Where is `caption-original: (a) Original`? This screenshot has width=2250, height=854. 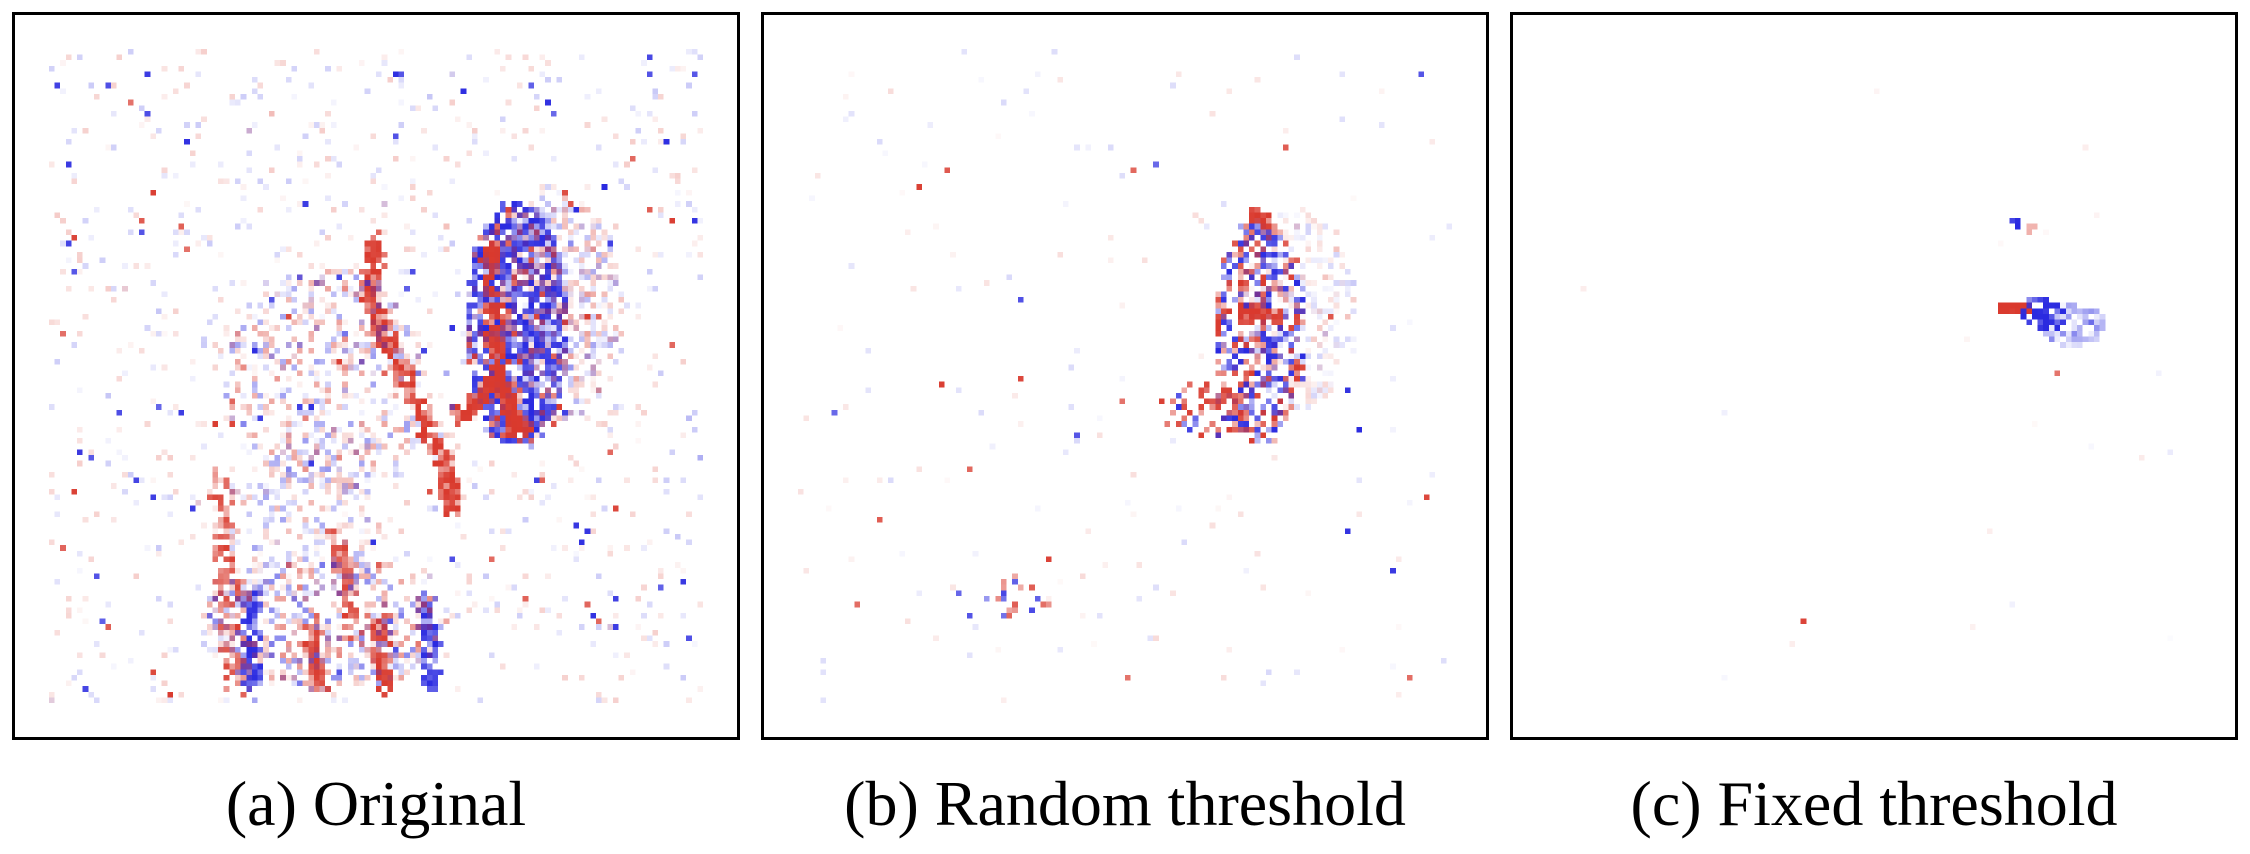
caption-original: (a) Original is located at coordinates (376, 803).